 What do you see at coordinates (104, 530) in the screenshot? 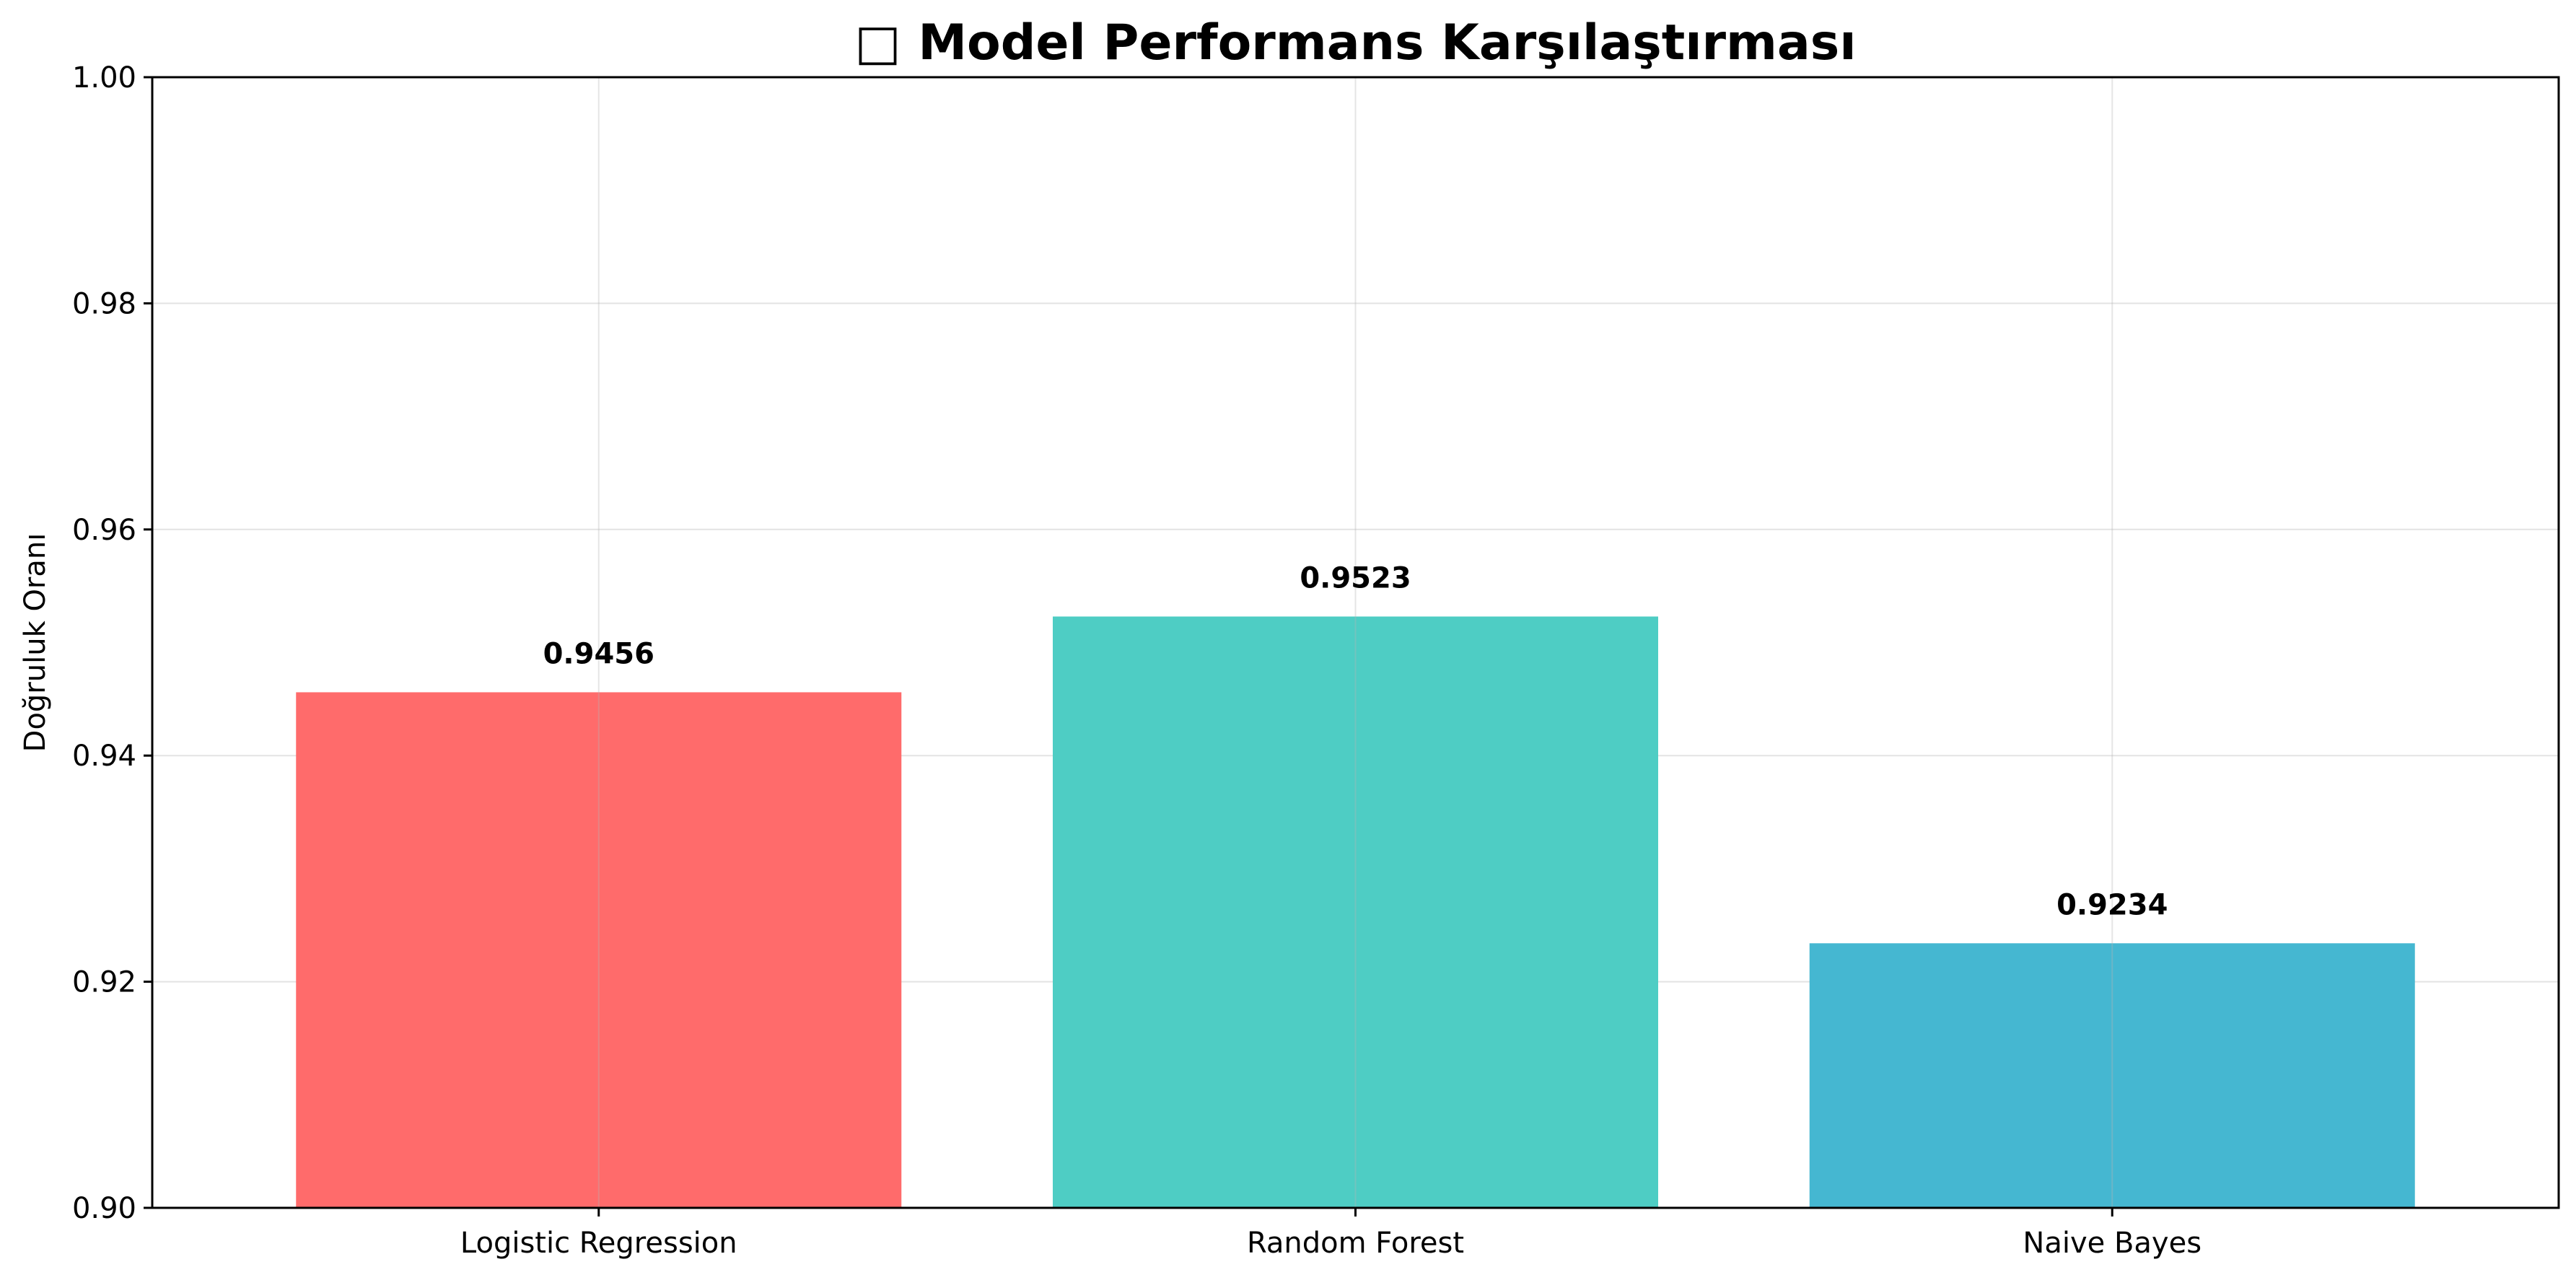
I see `y-tick-label: 0.96` at bounding box center [104, 530].